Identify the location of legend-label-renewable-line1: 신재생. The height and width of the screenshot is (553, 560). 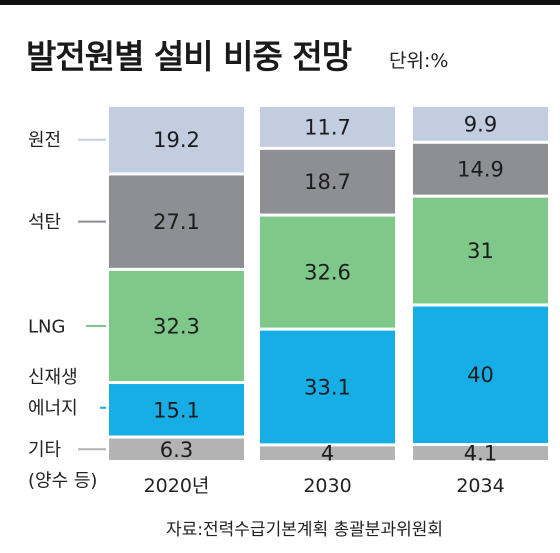
(53, 377).